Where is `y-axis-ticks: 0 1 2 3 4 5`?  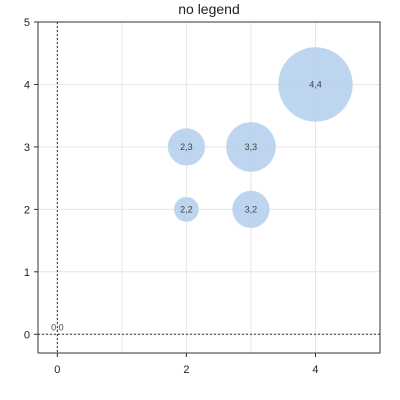
y-axis-ticks: 0 1 2 3 4 5 is located at coordinates (31, 179).